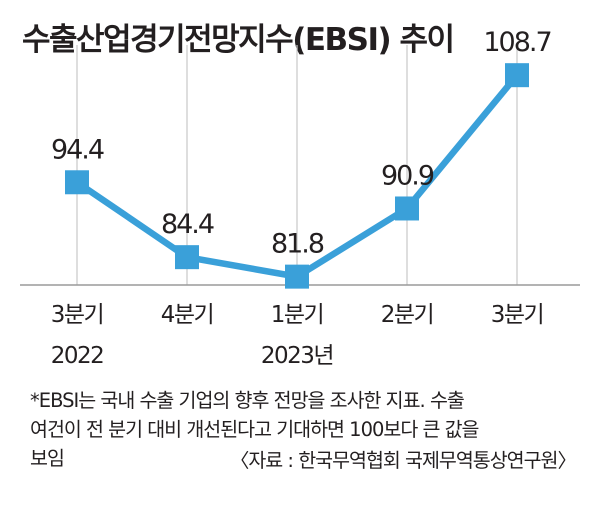 This screenshot has height=515, width=600. I want to click on x-tick-label: 2분기, so click(407, 315).